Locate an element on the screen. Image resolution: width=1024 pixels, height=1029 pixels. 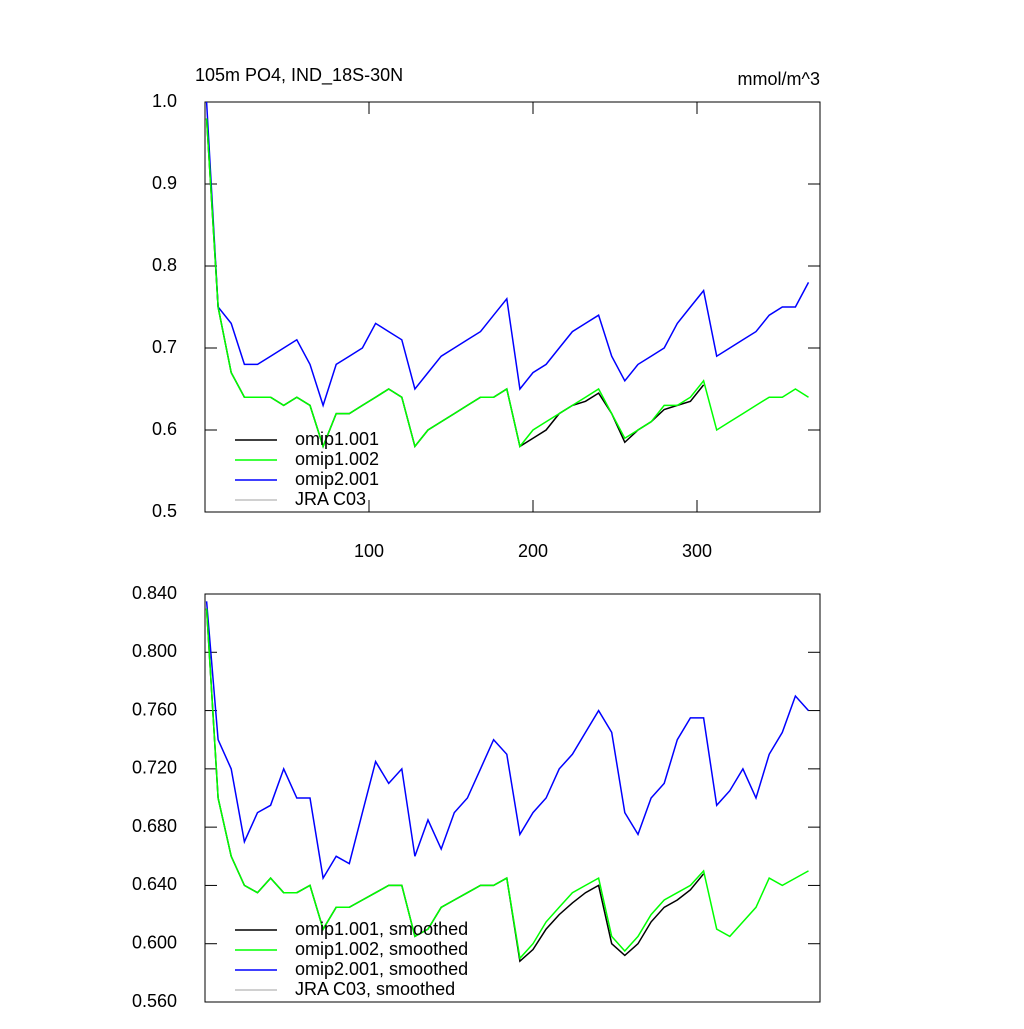
y-tick-label: 0.560 is located at coordinates (154, 1001).